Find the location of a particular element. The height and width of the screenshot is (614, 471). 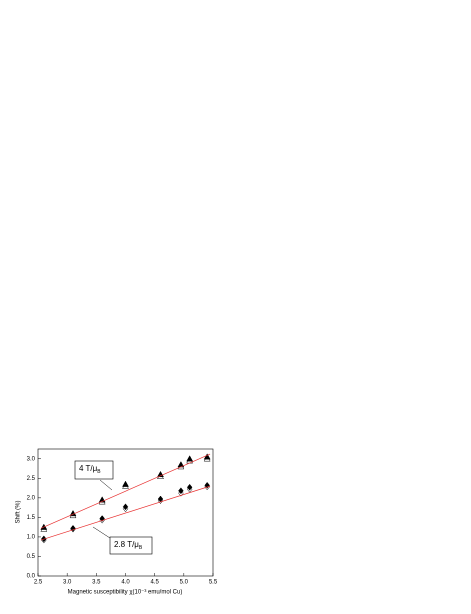

y-tick-label: 0.5 is located at coordinates (31, 557).